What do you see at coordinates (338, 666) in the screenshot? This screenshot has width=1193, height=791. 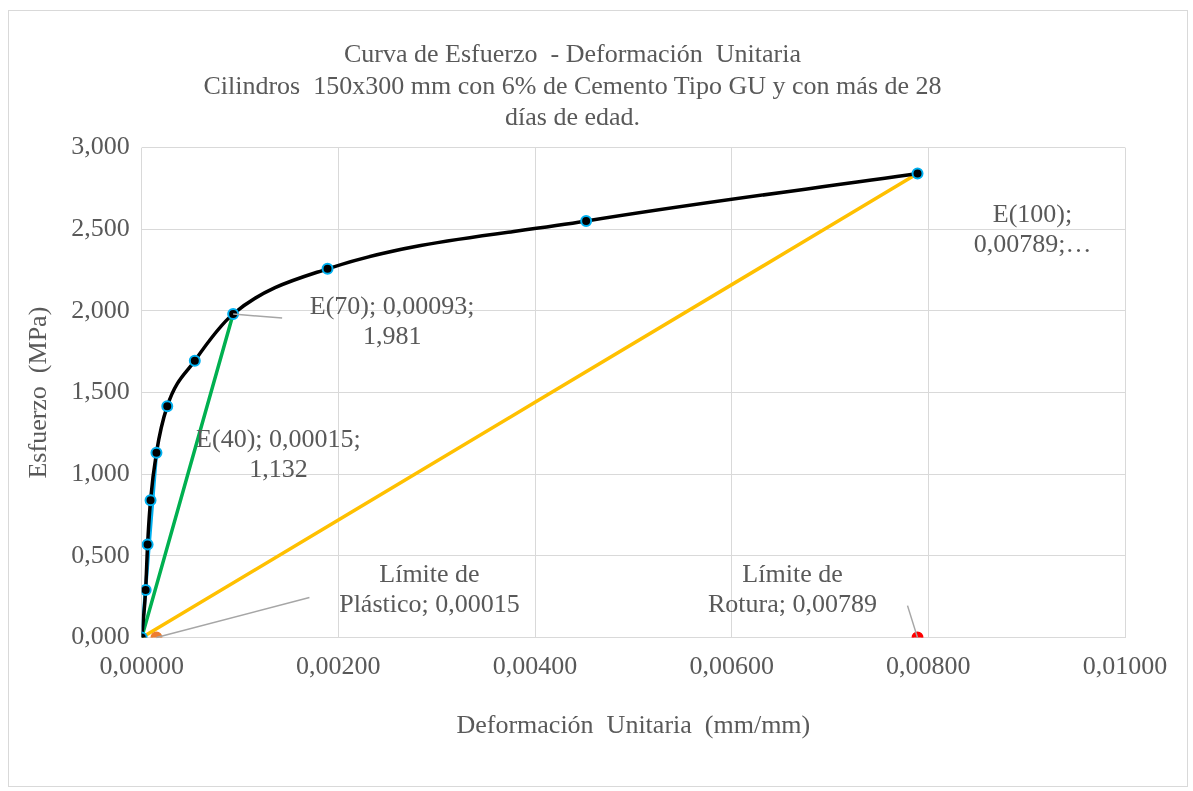 I see `x-tick-label: 0,00200` at bounding box center [338, 666].